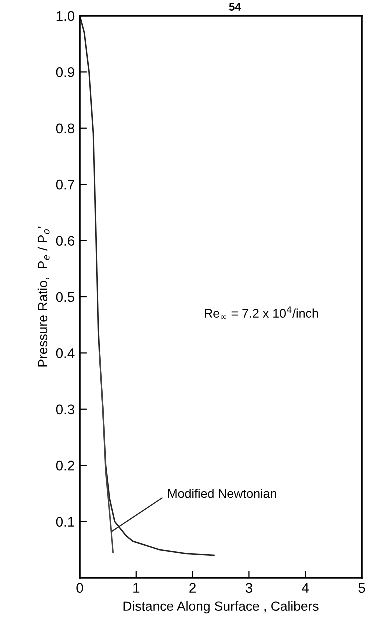  What do you see at coordinates (65, 185) in the screenshot?
I see `y-tick-label: 0.7` at bounding box center [65, 185].